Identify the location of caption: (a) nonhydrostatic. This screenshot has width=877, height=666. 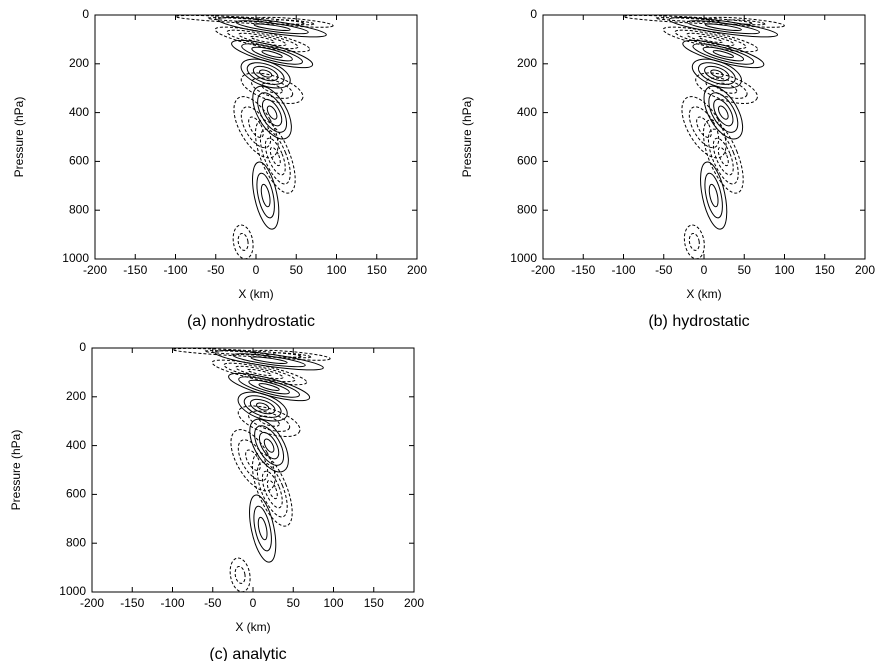
(251, 321).